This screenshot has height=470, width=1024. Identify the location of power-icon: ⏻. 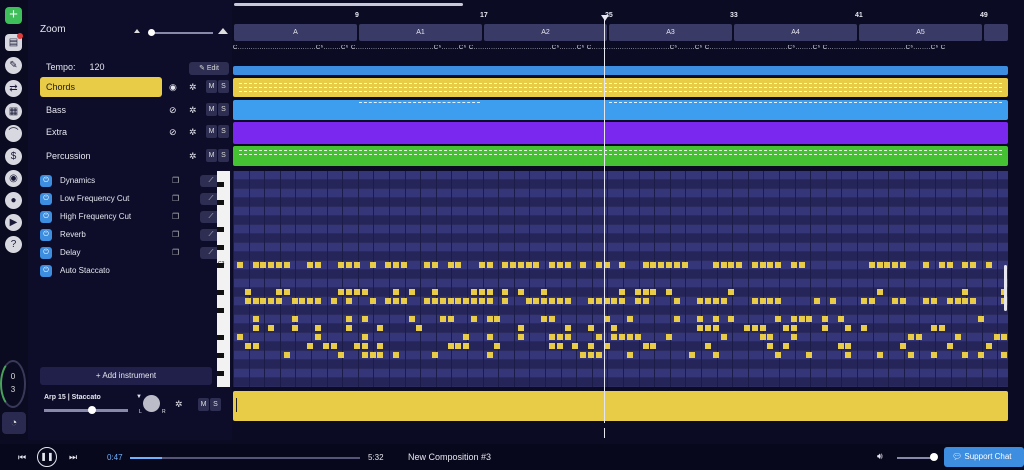
(46, 181).